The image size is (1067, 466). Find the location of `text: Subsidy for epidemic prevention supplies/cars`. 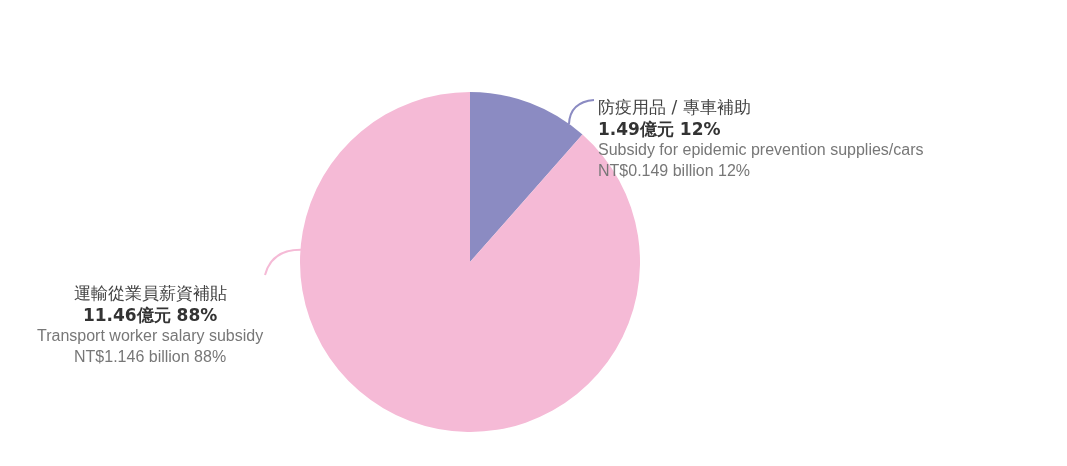

text: Subsidy for epidemic prevention supplies/cars is located at coordinates (761, 150).